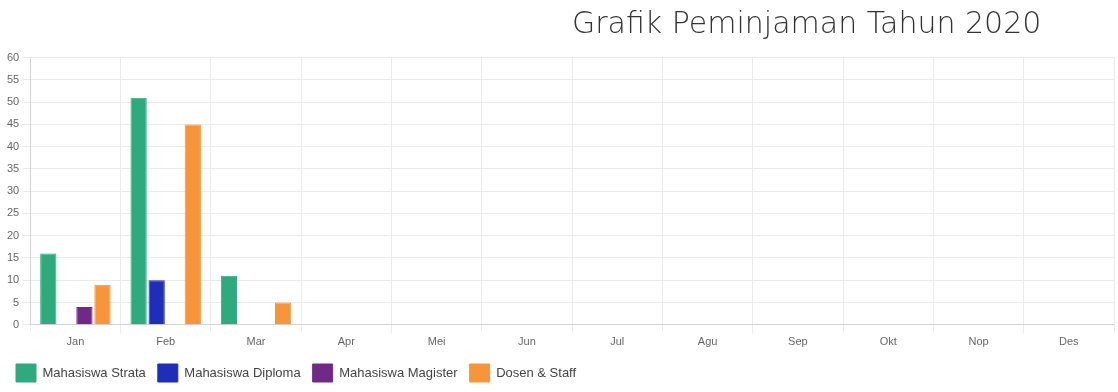 The image size is (1118, 392). What do you see at coordinates (13, 190) in the screenshot?
I see `y-tick-label: 30` at bounding box center [13, 190].